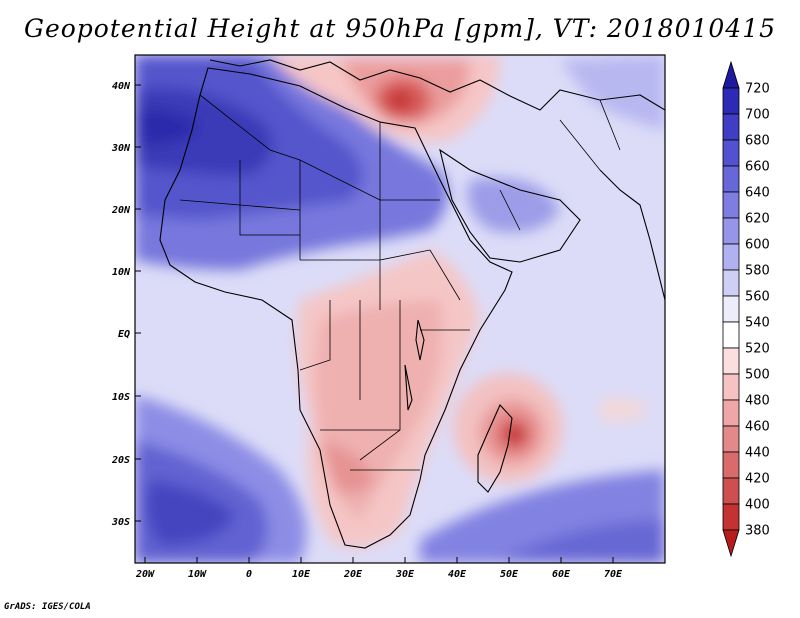  I want to click on lat-label-eq: EQ, so click(124, 334).